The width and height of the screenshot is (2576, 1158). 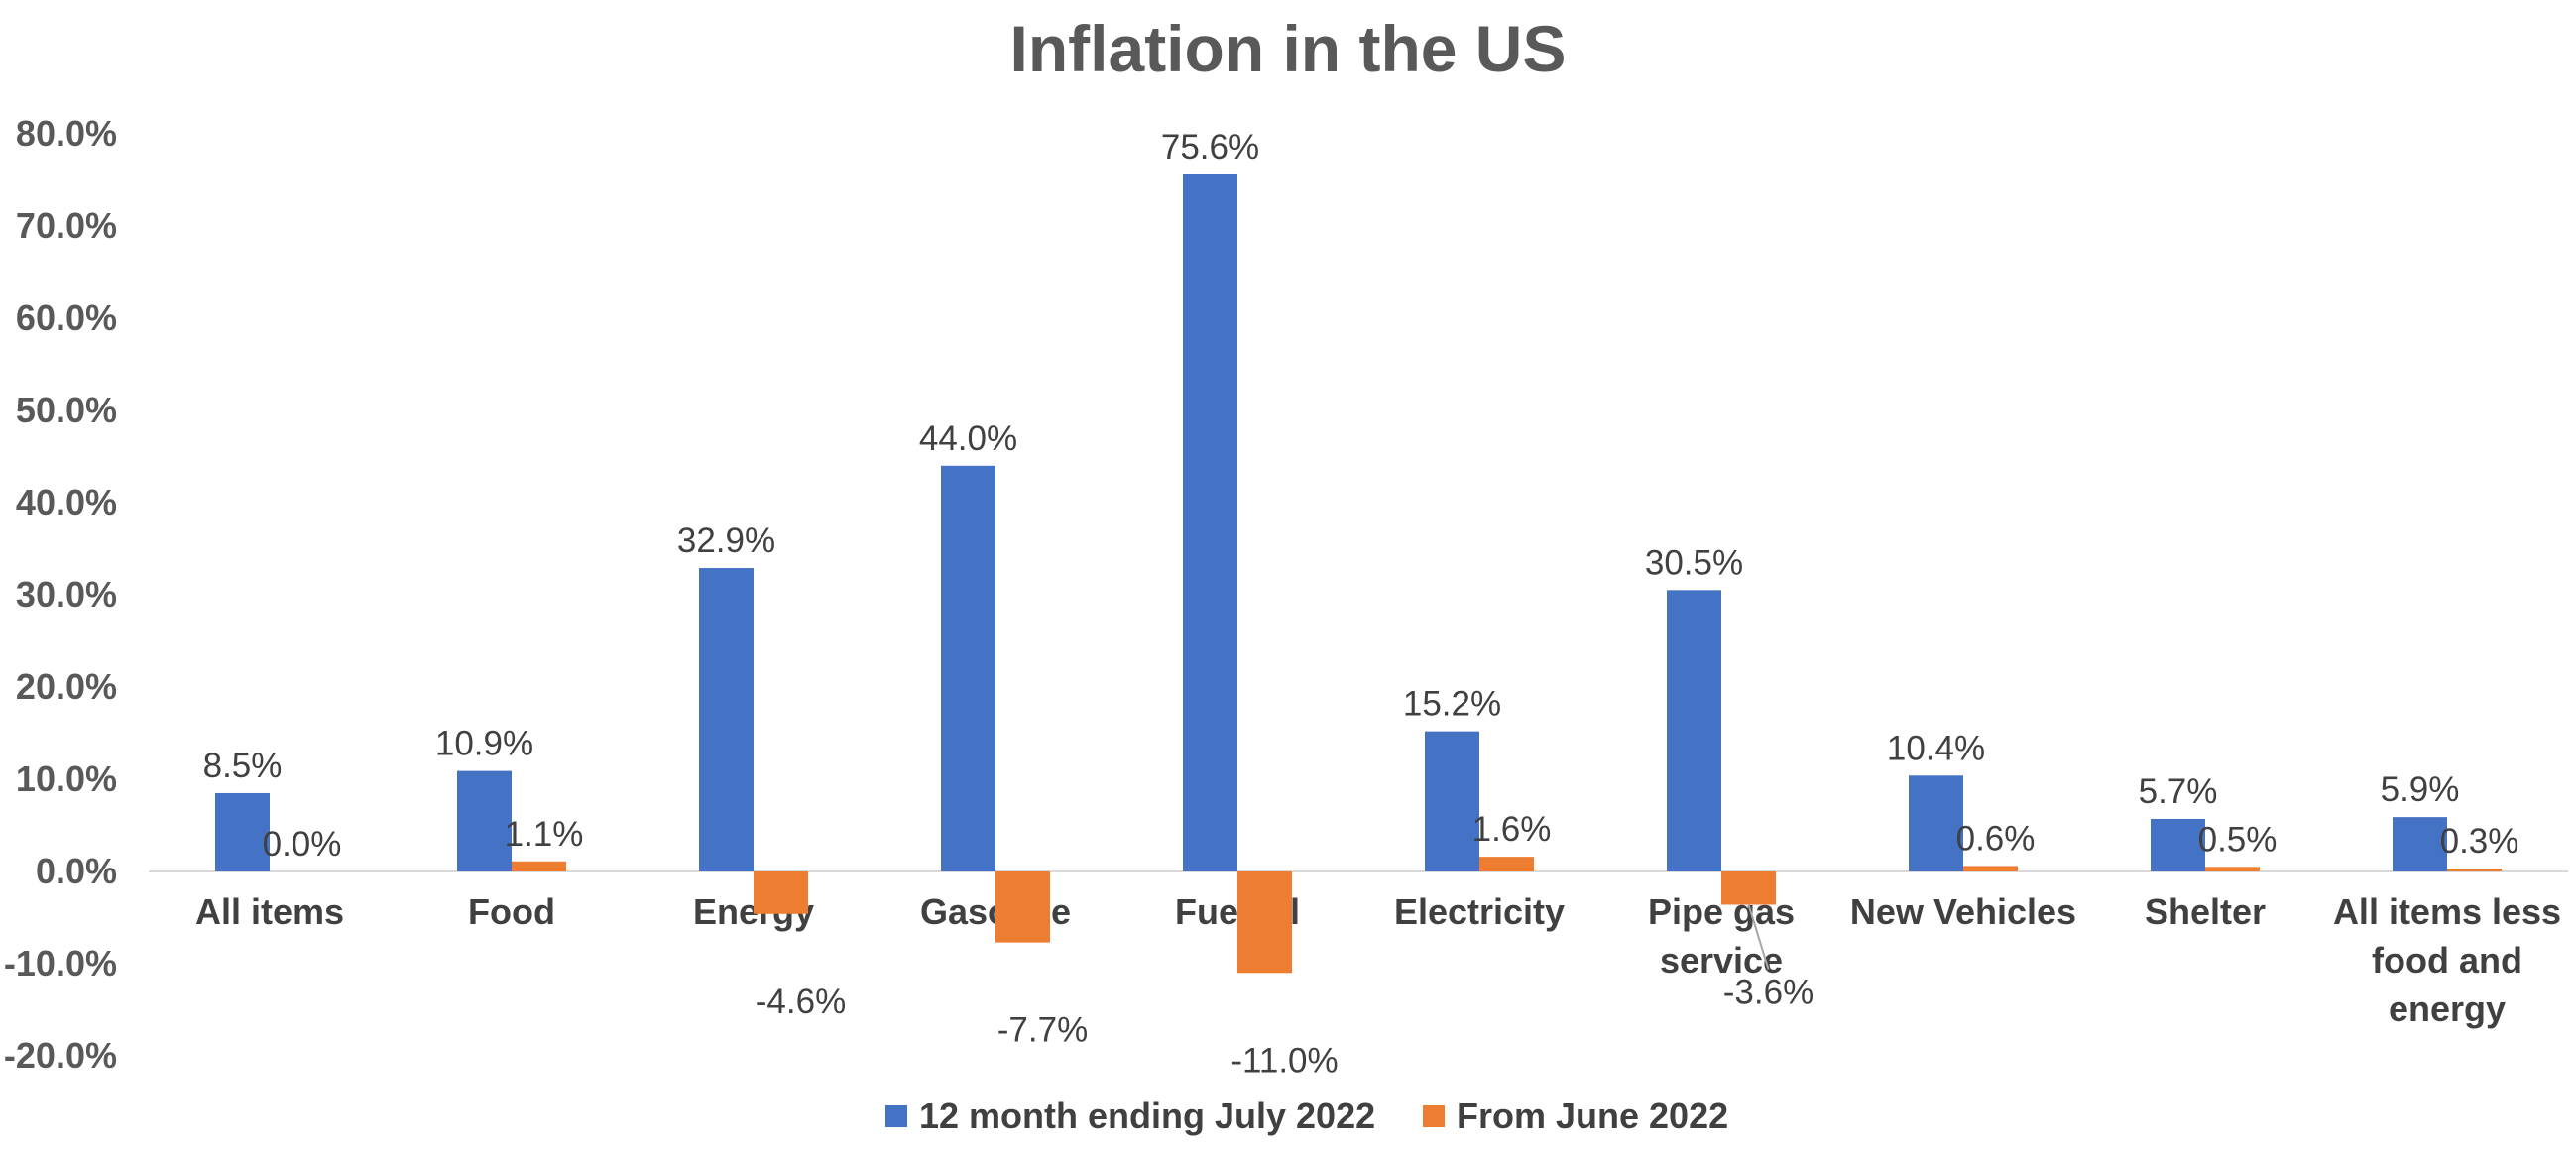 What do you see at coordinates (2178, 791) in the screenshot?
I see `data-label: 5.7%` at bounding box center [2178, 791].